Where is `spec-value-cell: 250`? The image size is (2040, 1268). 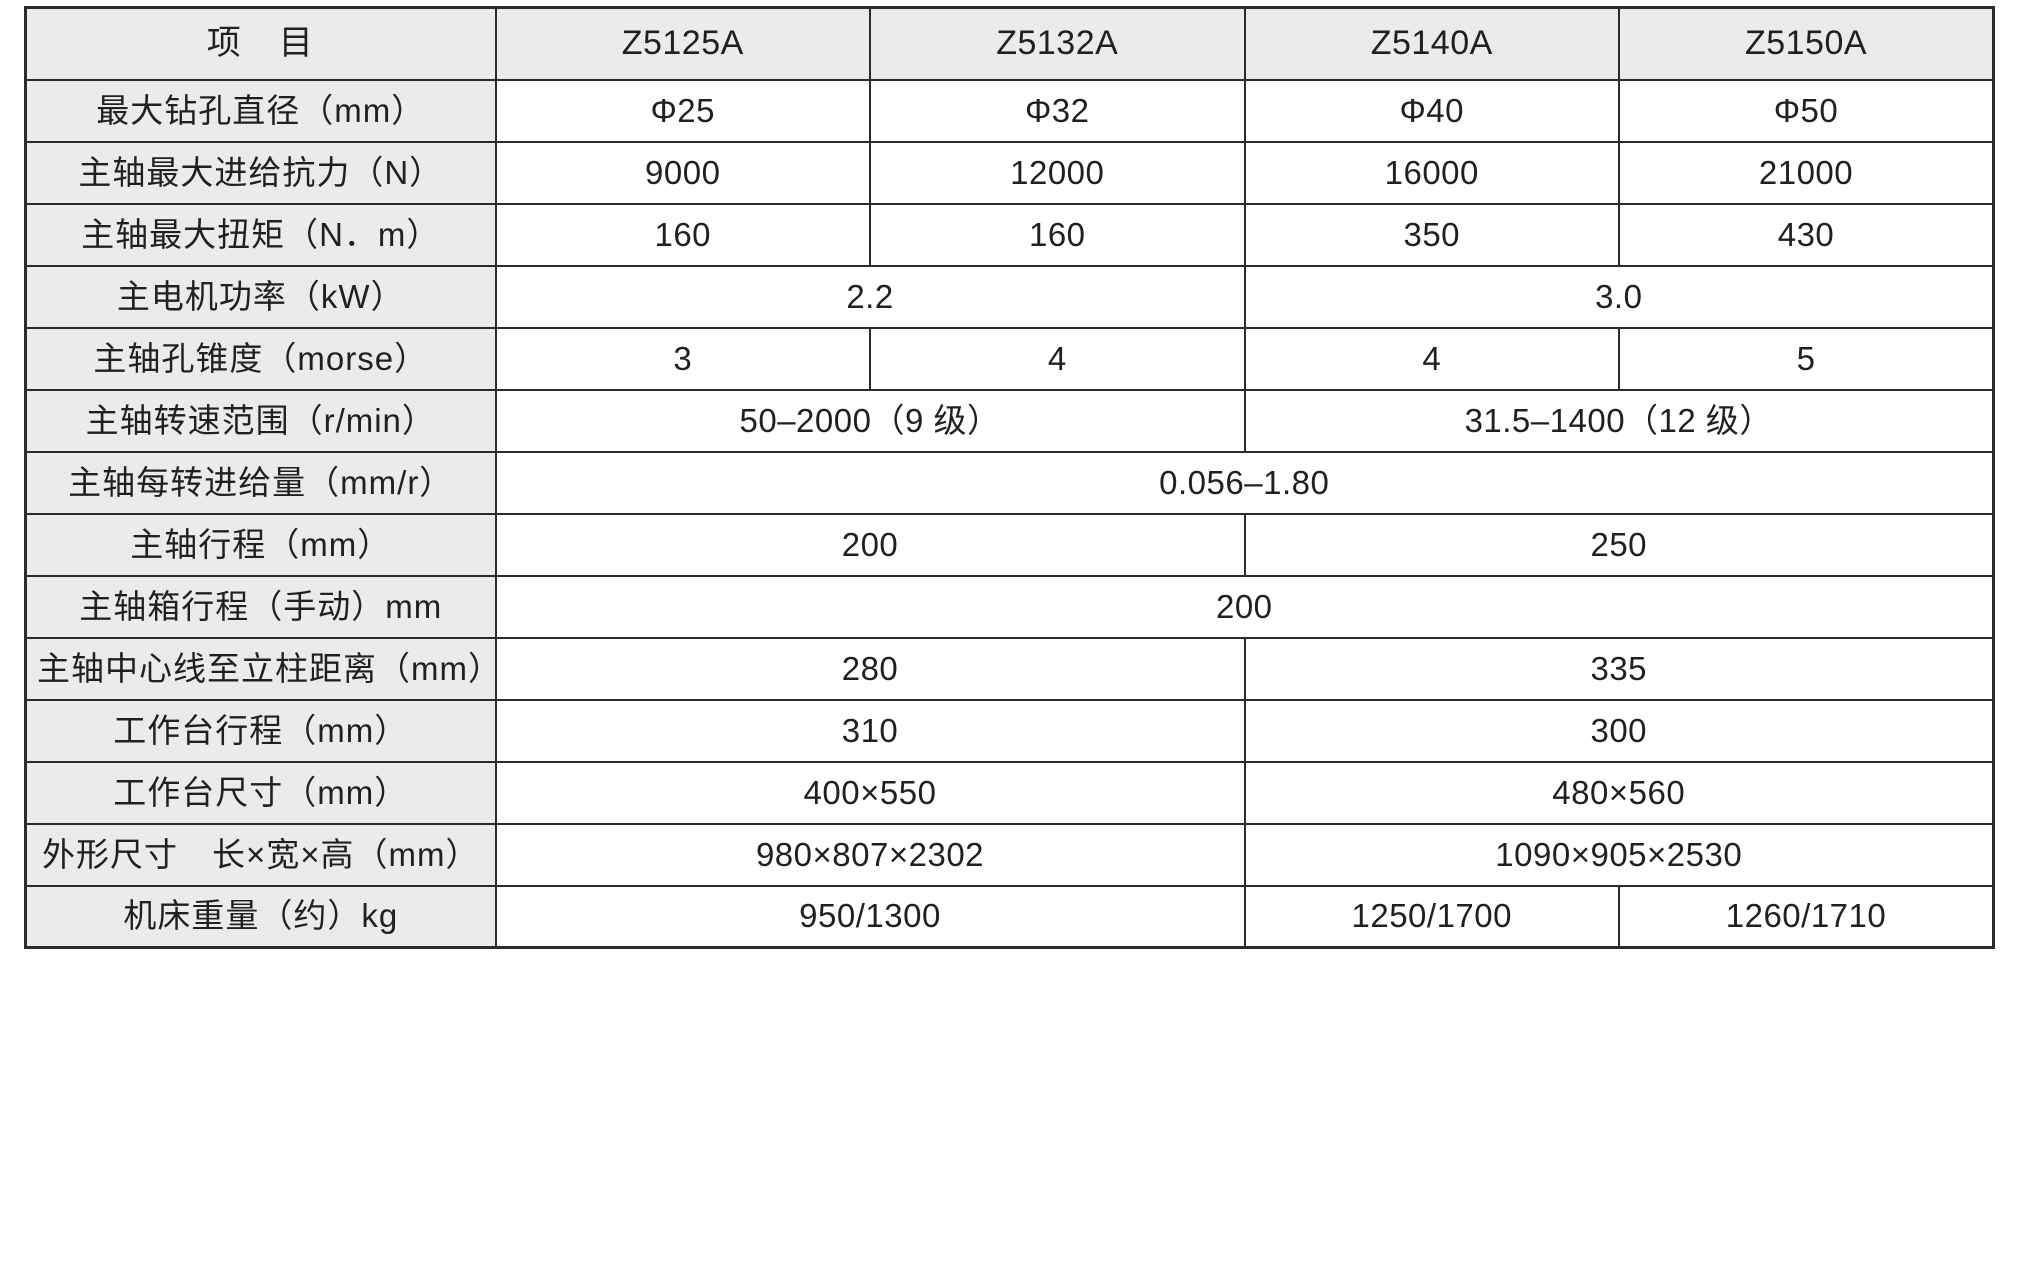
spec-value-cell: 250 is located at coordinates (1619, 544).